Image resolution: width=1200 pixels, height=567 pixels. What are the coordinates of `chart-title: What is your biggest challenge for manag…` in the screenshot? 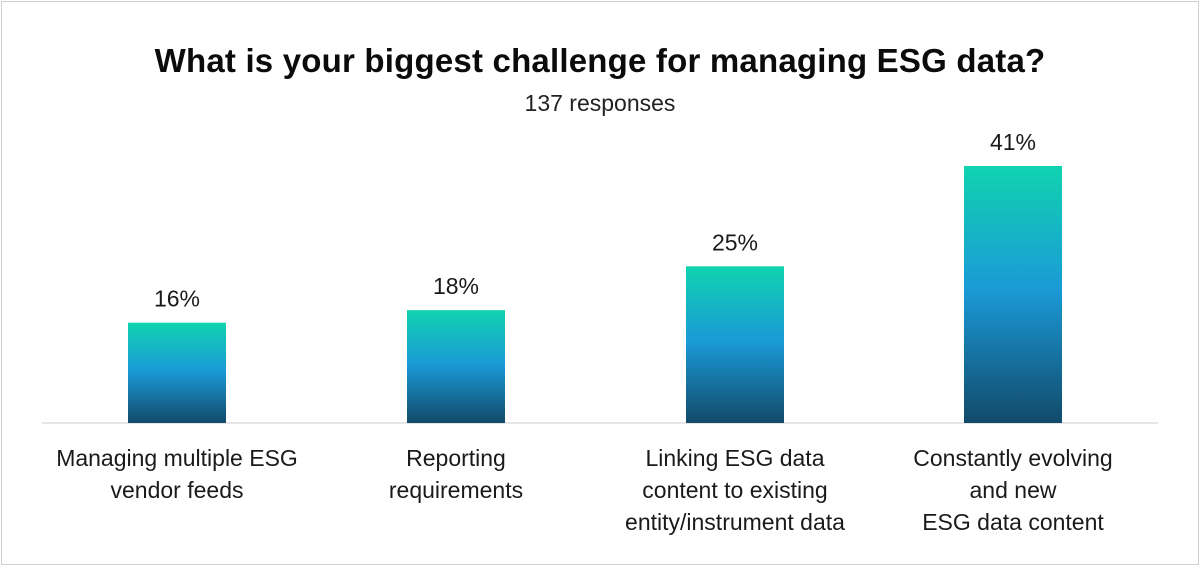 It's located at (600, 60).